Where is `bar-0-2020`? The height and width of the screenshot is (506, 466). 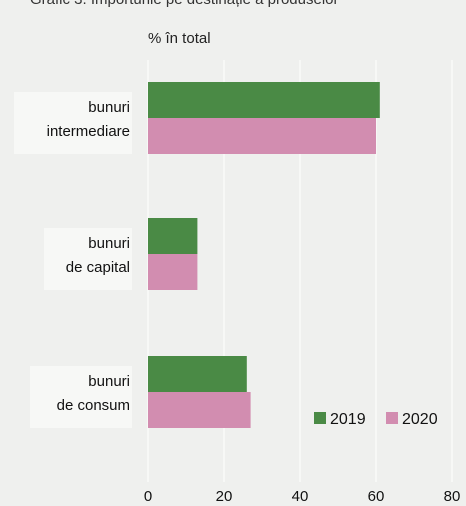
bar-0-2020 is located at coordinates (262, 136).